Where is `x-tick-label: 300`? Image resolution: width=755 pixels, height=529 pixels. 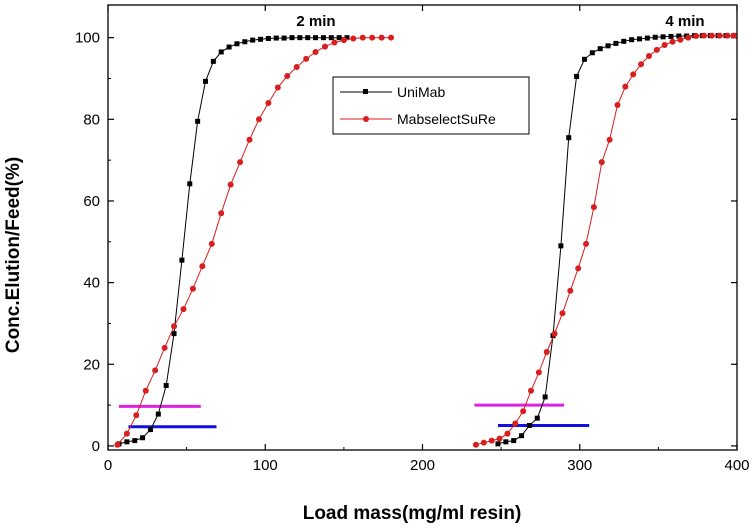 x-tick-label: 300 is located at coordinates (579, 465).